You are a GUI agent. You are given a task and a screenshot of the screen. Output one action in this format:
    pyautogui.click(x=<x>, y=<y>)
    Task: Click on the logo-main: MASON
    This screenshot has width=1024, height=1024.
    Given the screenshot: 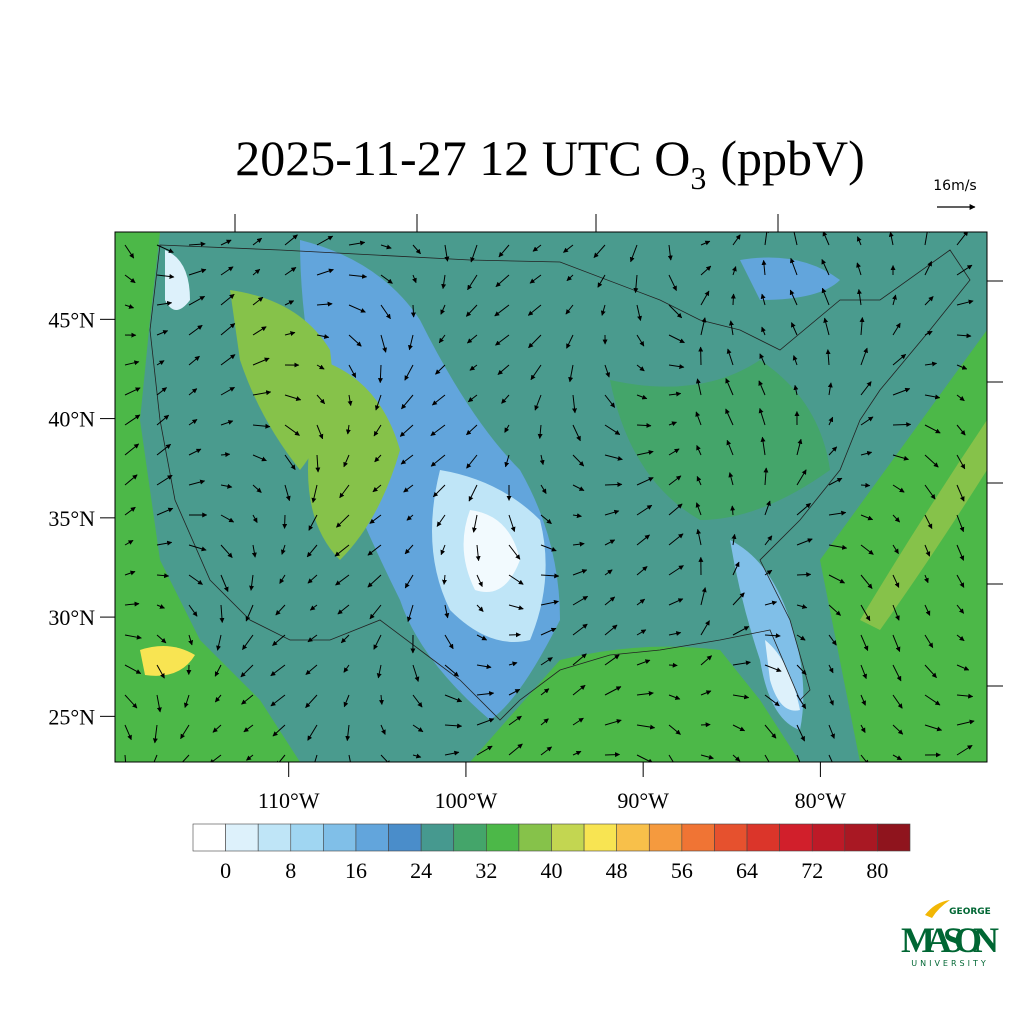 What is the action you would take?
    pyautogui.click(x=950, y=940)
    